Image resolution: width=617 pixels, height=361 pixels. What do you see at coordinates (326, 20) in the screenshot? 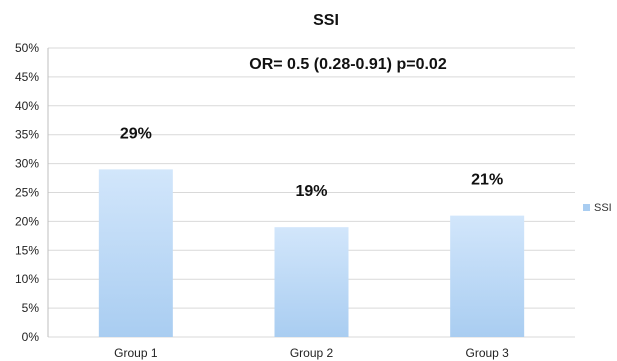
I see `chart-title: SSI` at bounding box center [326, 20].